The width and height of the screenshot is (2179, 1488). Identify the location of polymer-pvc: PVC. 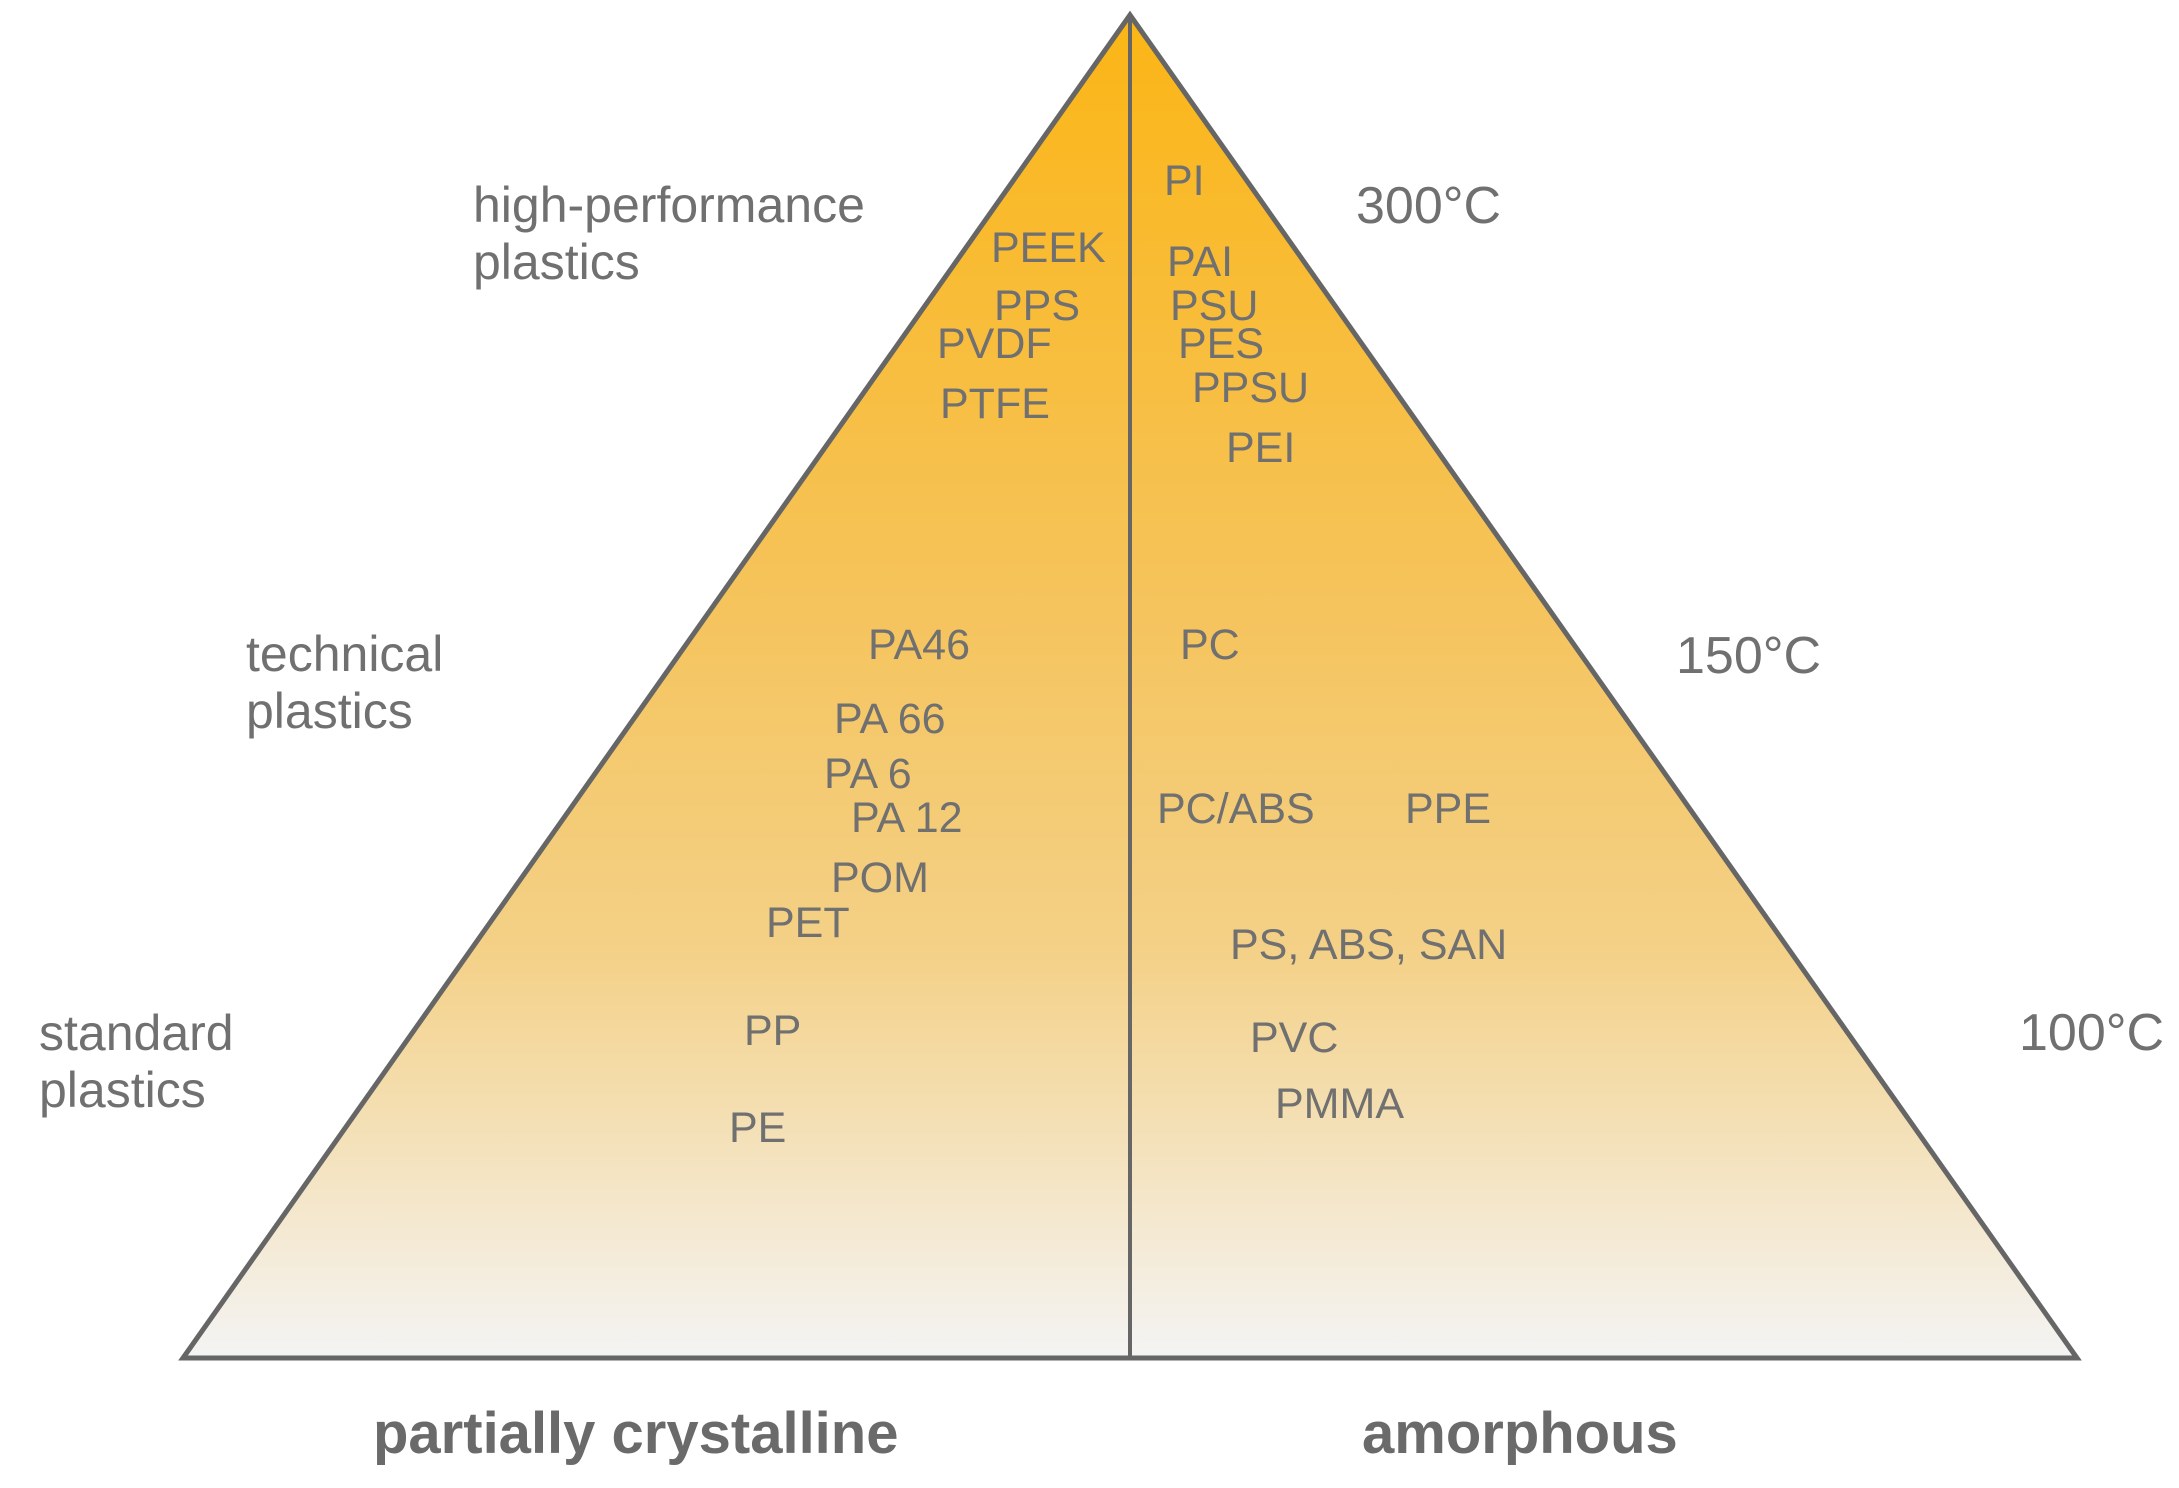
(1294, 1038).